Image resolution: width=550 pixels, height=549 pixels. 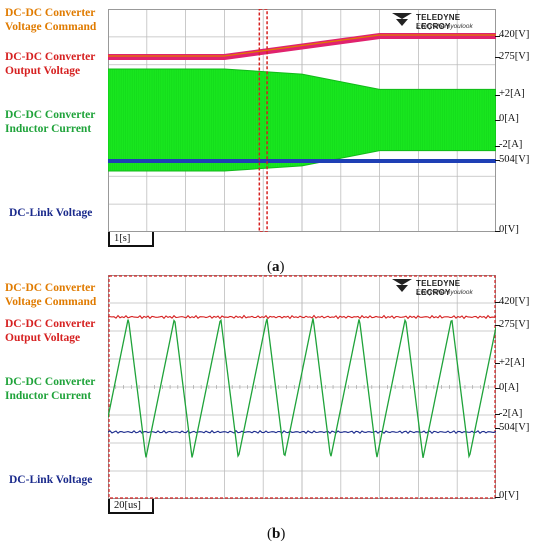 I want to click on caption-a: (a), so click(x=276, y=267).